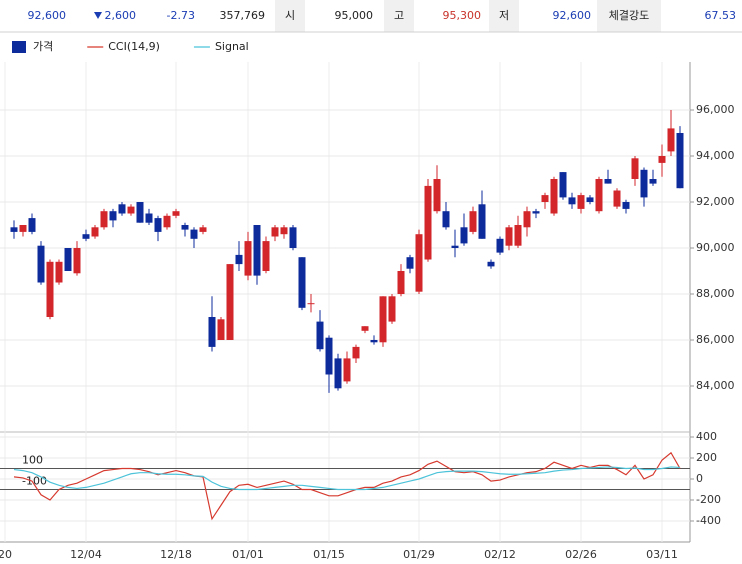  What do you see at coordinates (232, 46) in the screenshot?
I see `legend-label: Signal` at bounding box center [232, 46].